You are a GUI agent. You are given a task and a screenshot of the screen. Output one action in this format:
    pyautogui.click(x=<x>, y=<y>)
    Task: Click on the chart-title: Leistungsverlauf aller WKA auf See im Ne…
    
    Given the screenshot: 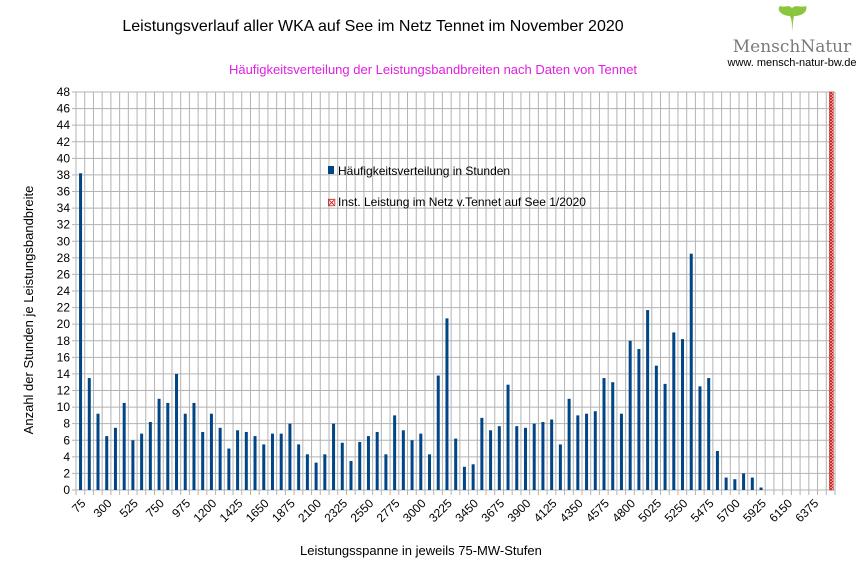 What is the action you would take?
    pyautogui.click(x=373, y=26)
    